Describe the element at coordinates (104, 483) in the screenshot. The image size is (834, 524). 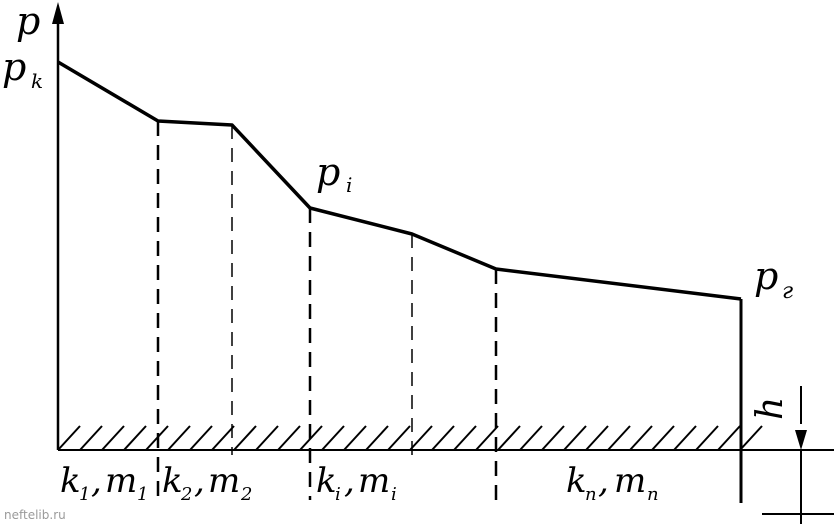
I see `layer-label-1: k 1 , m 1` at that location.